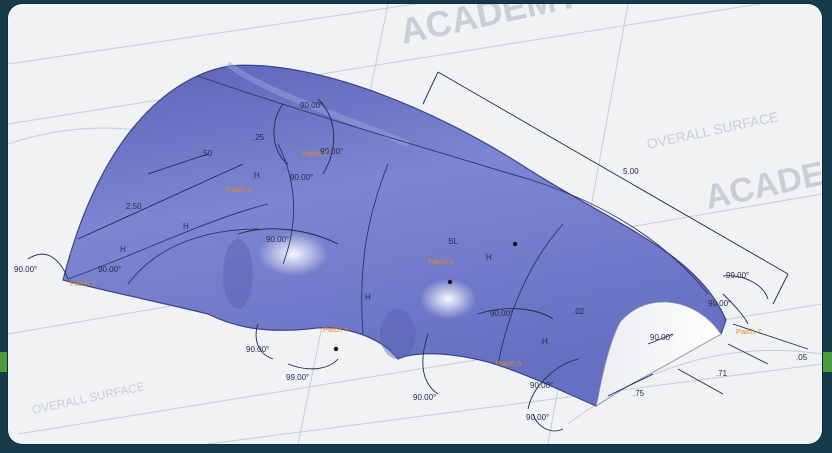 The height and width of the screenshot is (453, 832). What do you see at coordinates (722, 373) in the screenshot?
I see `dim-width-front: .71` at bounding box center [722, 373].